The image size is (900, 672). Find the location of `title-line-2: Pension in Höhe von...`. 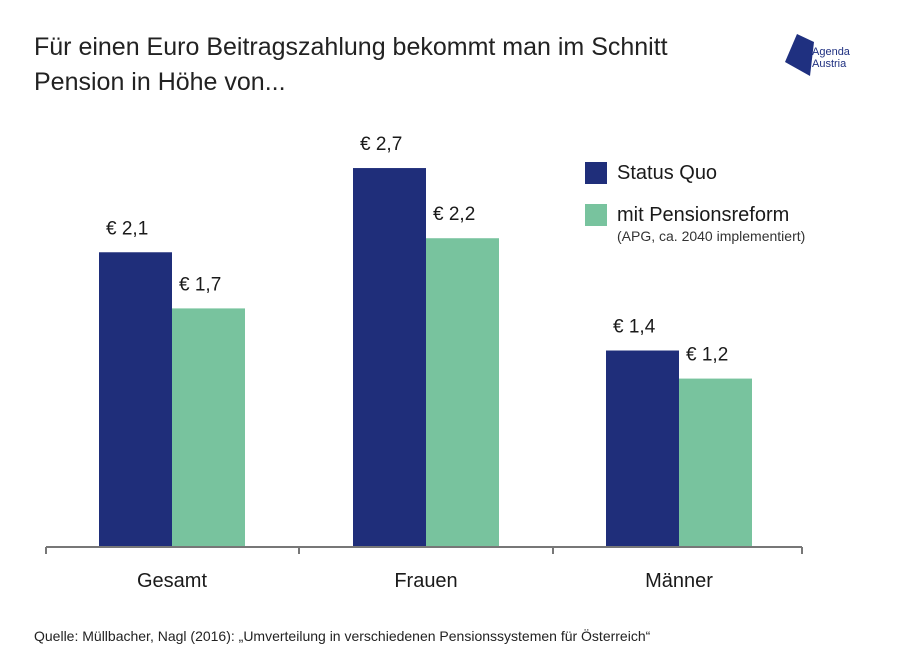

title-line-2: Pension in Höhe von... is located at coordinates (160, 82).